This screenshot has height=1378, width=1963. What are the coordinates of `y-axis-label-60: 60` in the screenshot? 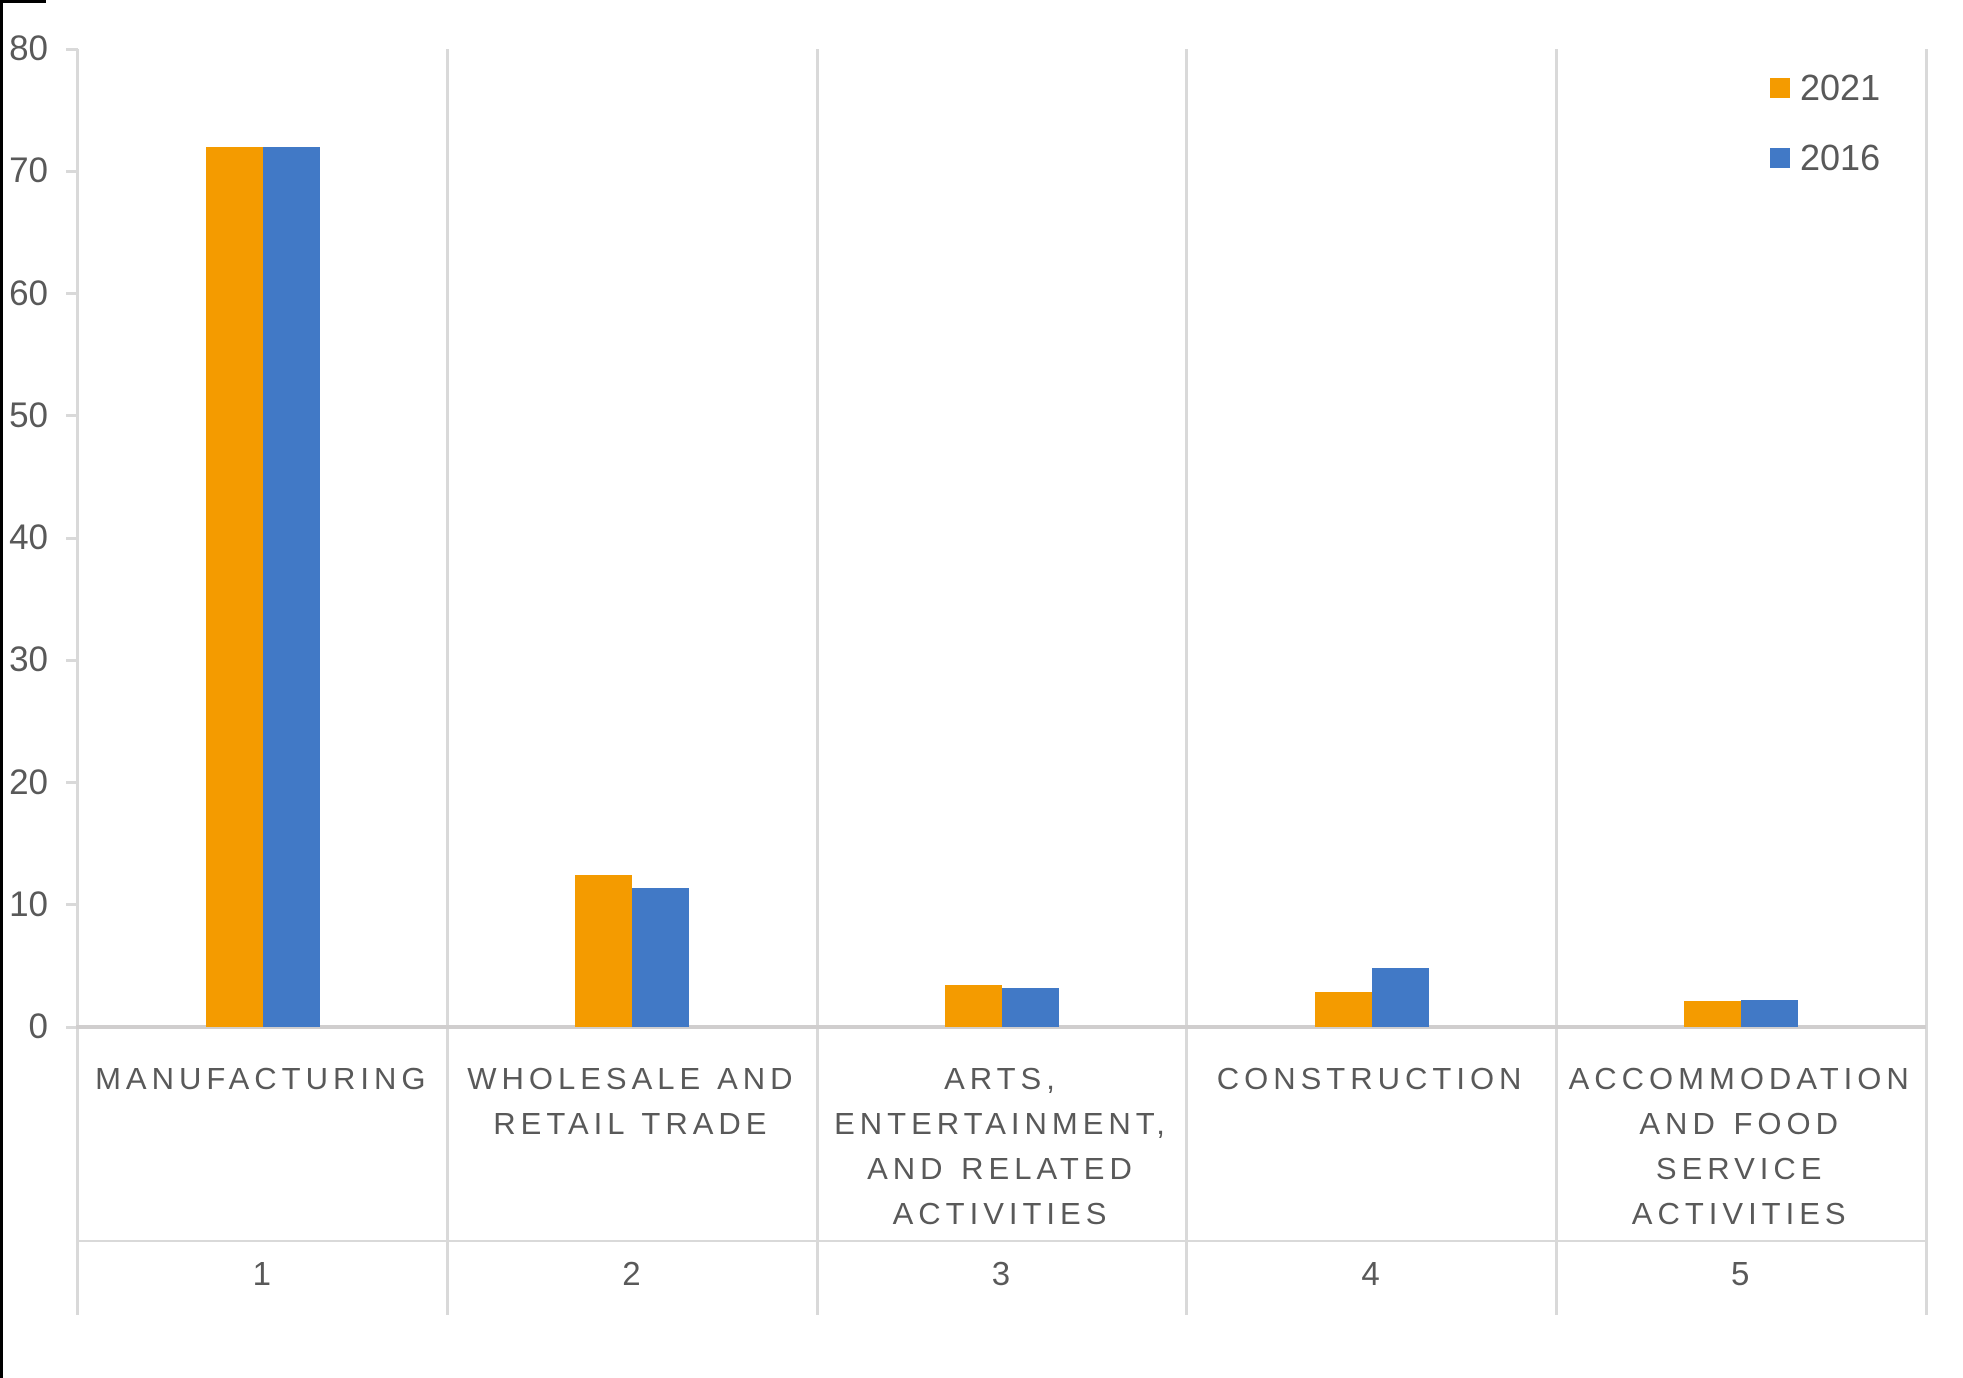 It's located at (28, 293).